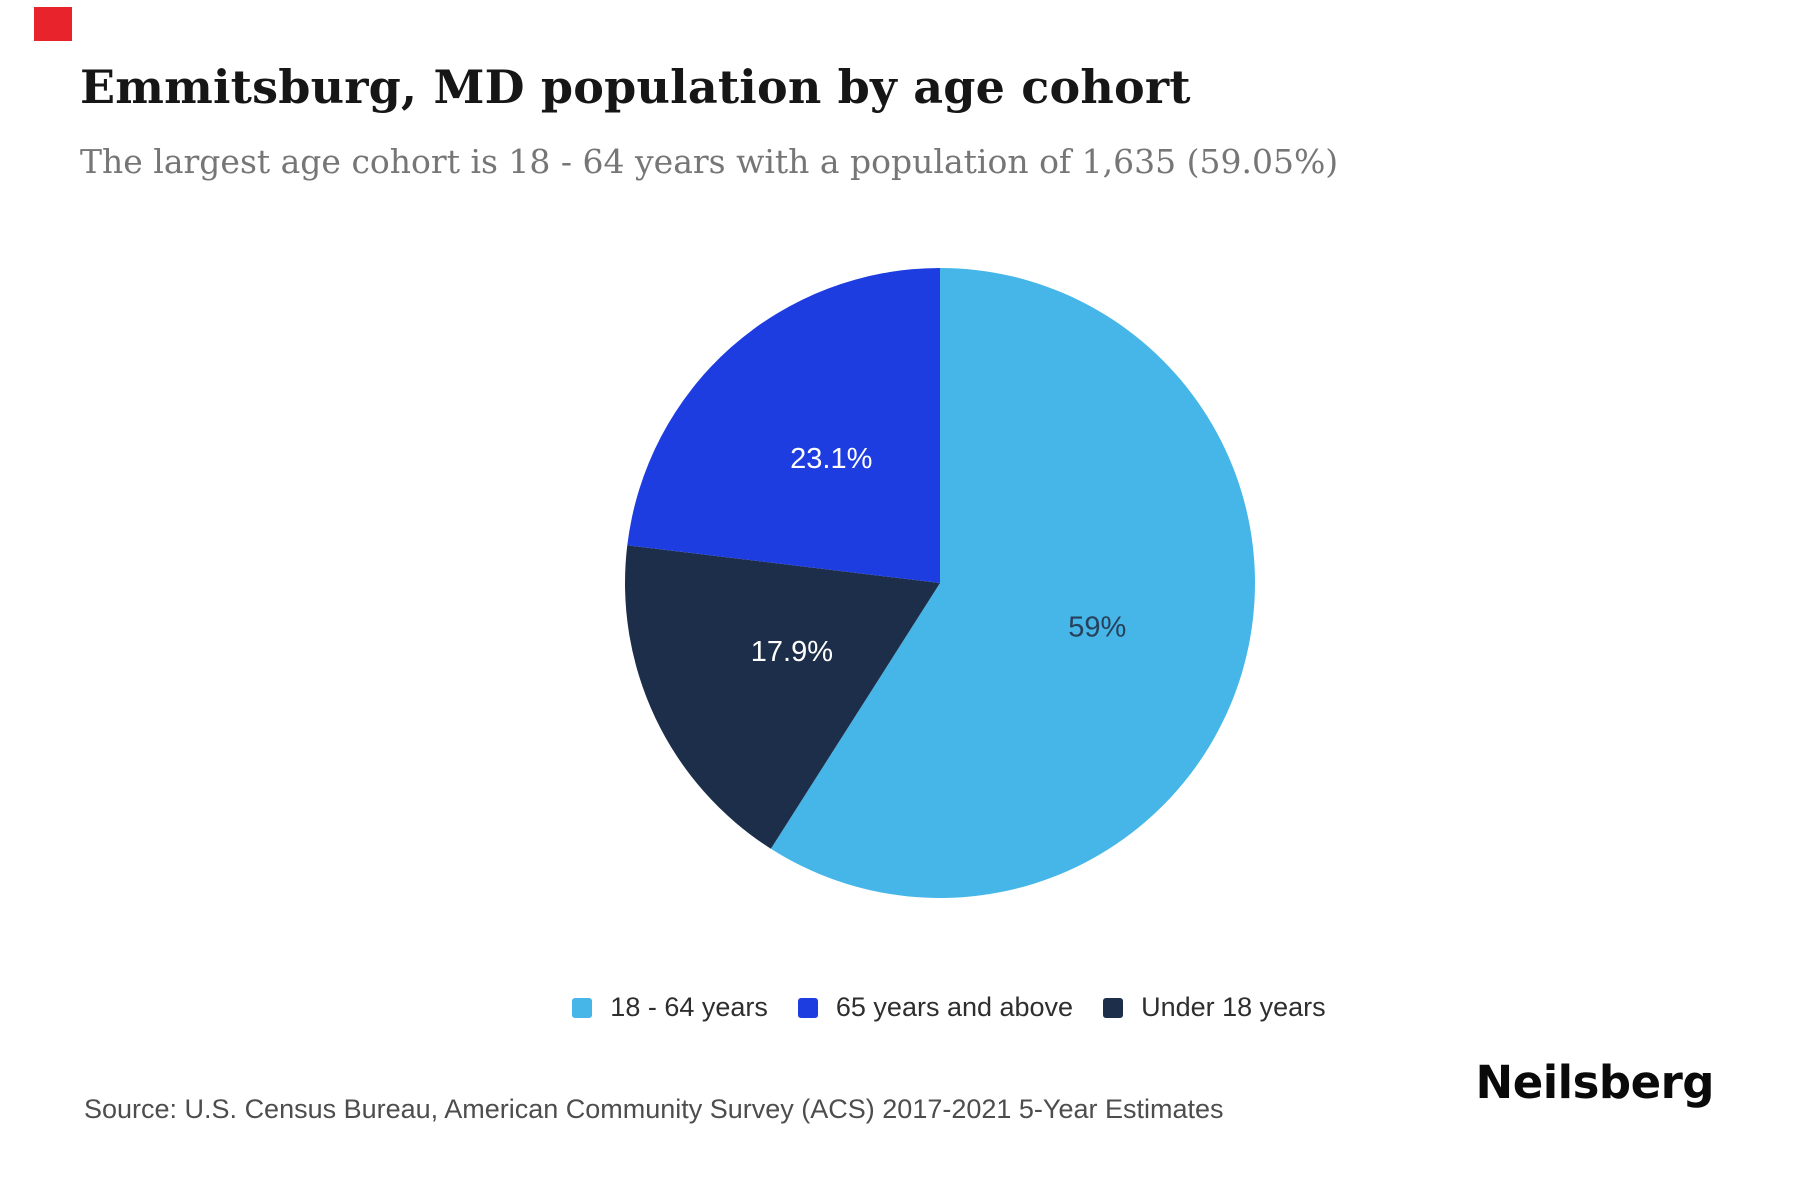 The height and width of the screenshot is (1200, 1800). I want to click on legend-label: Under 18 years, so click(1233, 1007).